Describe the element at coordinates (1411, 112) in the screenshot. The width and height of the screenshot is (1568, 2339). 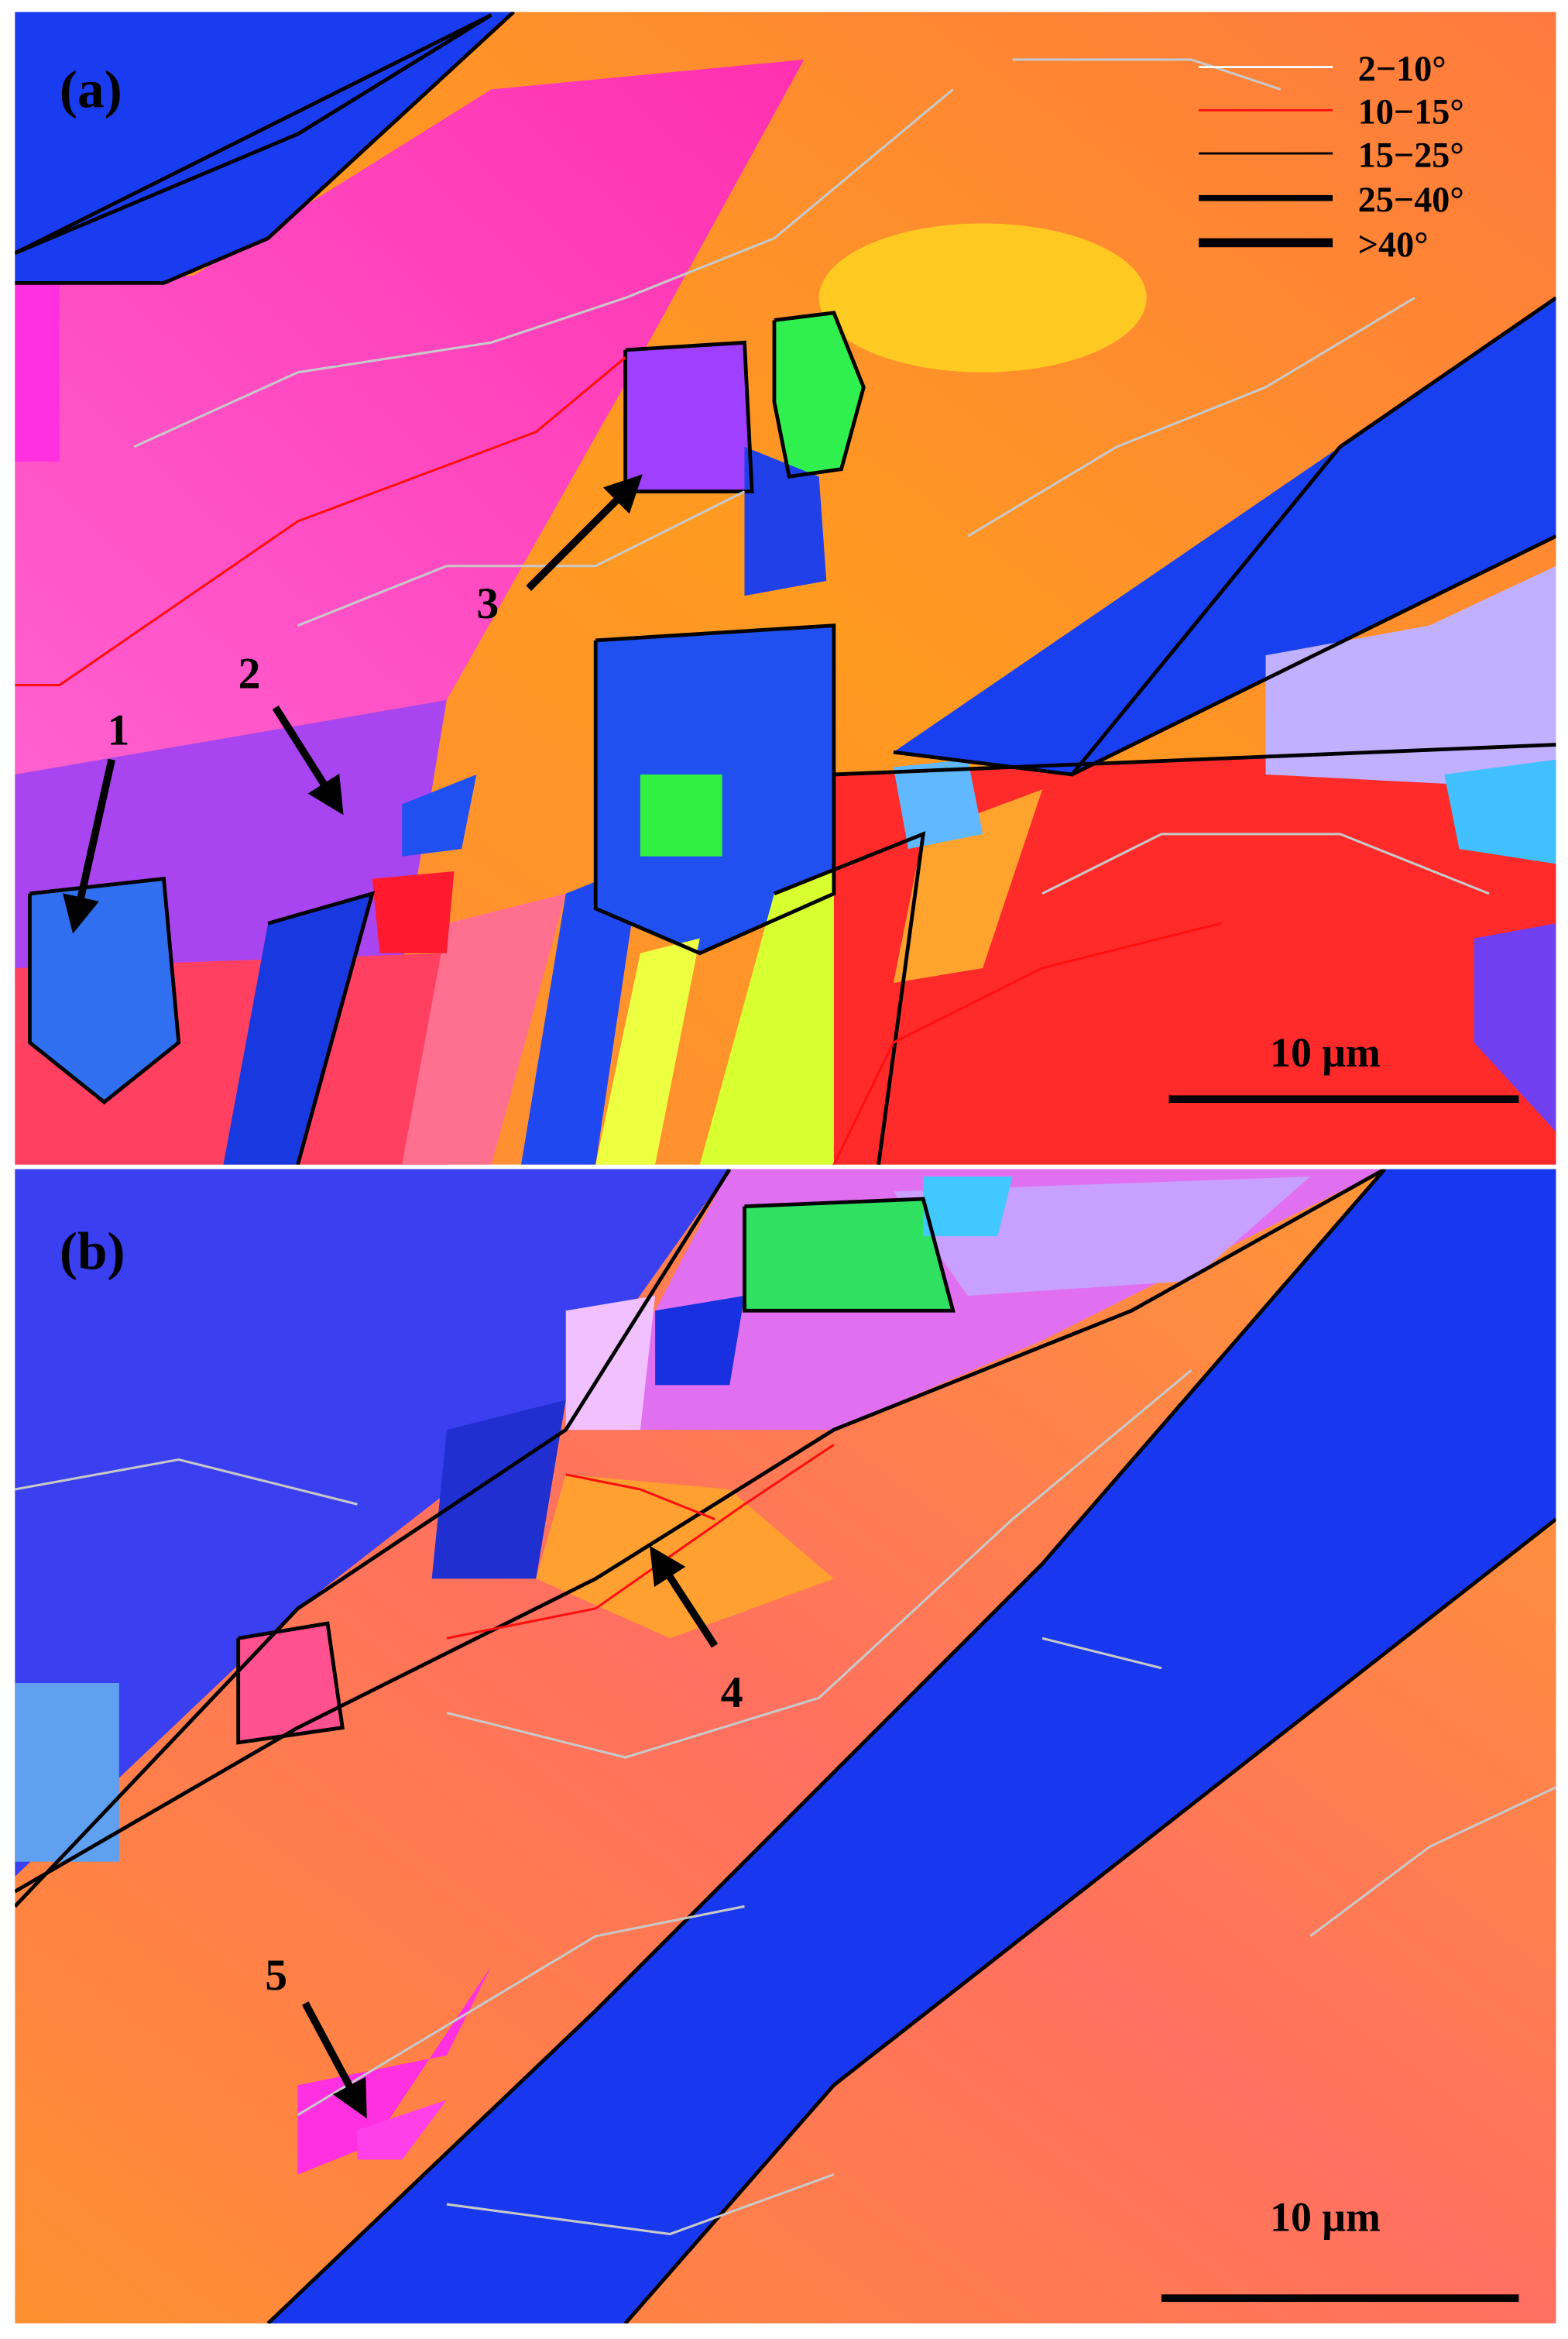
I see `legend-label: 10−15°` at that location.